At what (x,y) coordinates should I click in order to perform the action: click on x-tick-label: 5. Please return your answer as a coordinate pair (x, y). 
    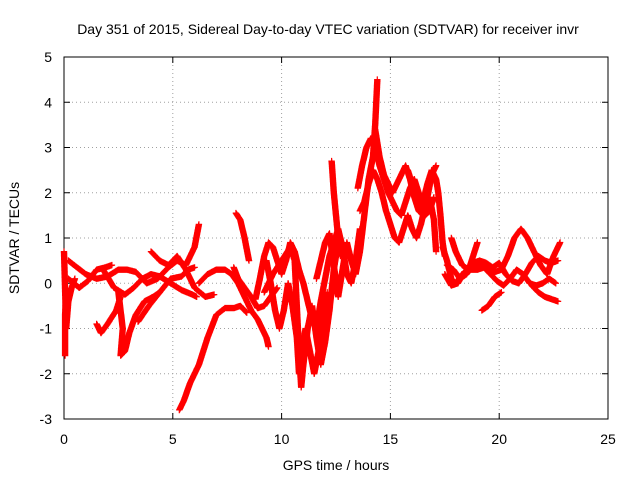
    Looking at the image, I should click on (173, 439).